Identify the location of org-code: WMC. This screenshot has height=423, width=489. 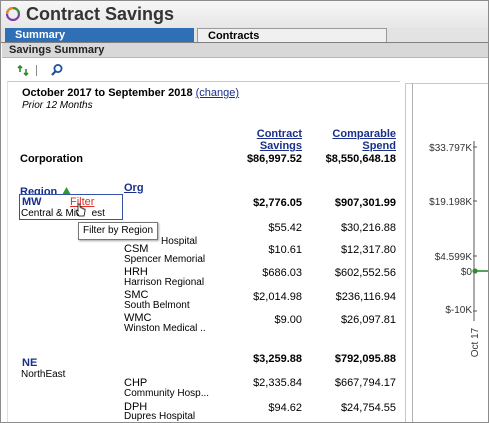
(138, 318).